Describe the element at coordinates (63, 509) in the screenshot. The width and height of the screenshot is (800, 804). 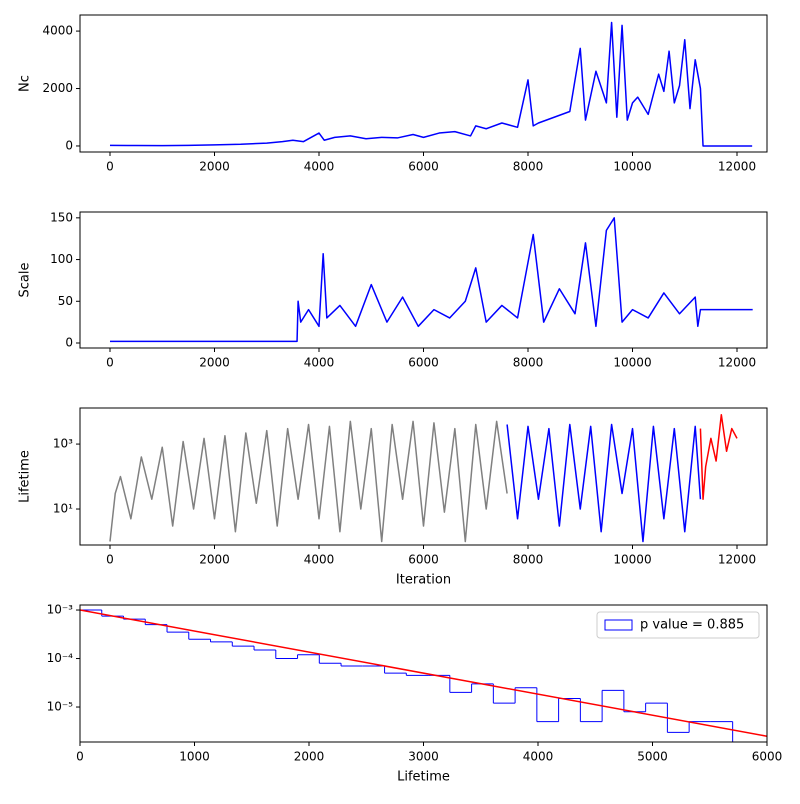
I see `y-tick-label: 10¹` at that location.